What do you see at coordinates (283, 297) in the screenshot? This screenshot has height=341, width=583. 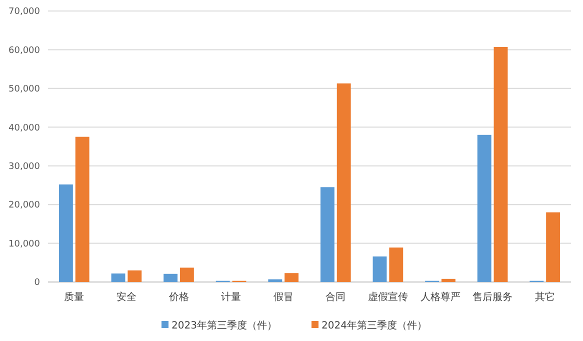 I see `x-tick-label: 假冒` at bounding box center [283, 297].